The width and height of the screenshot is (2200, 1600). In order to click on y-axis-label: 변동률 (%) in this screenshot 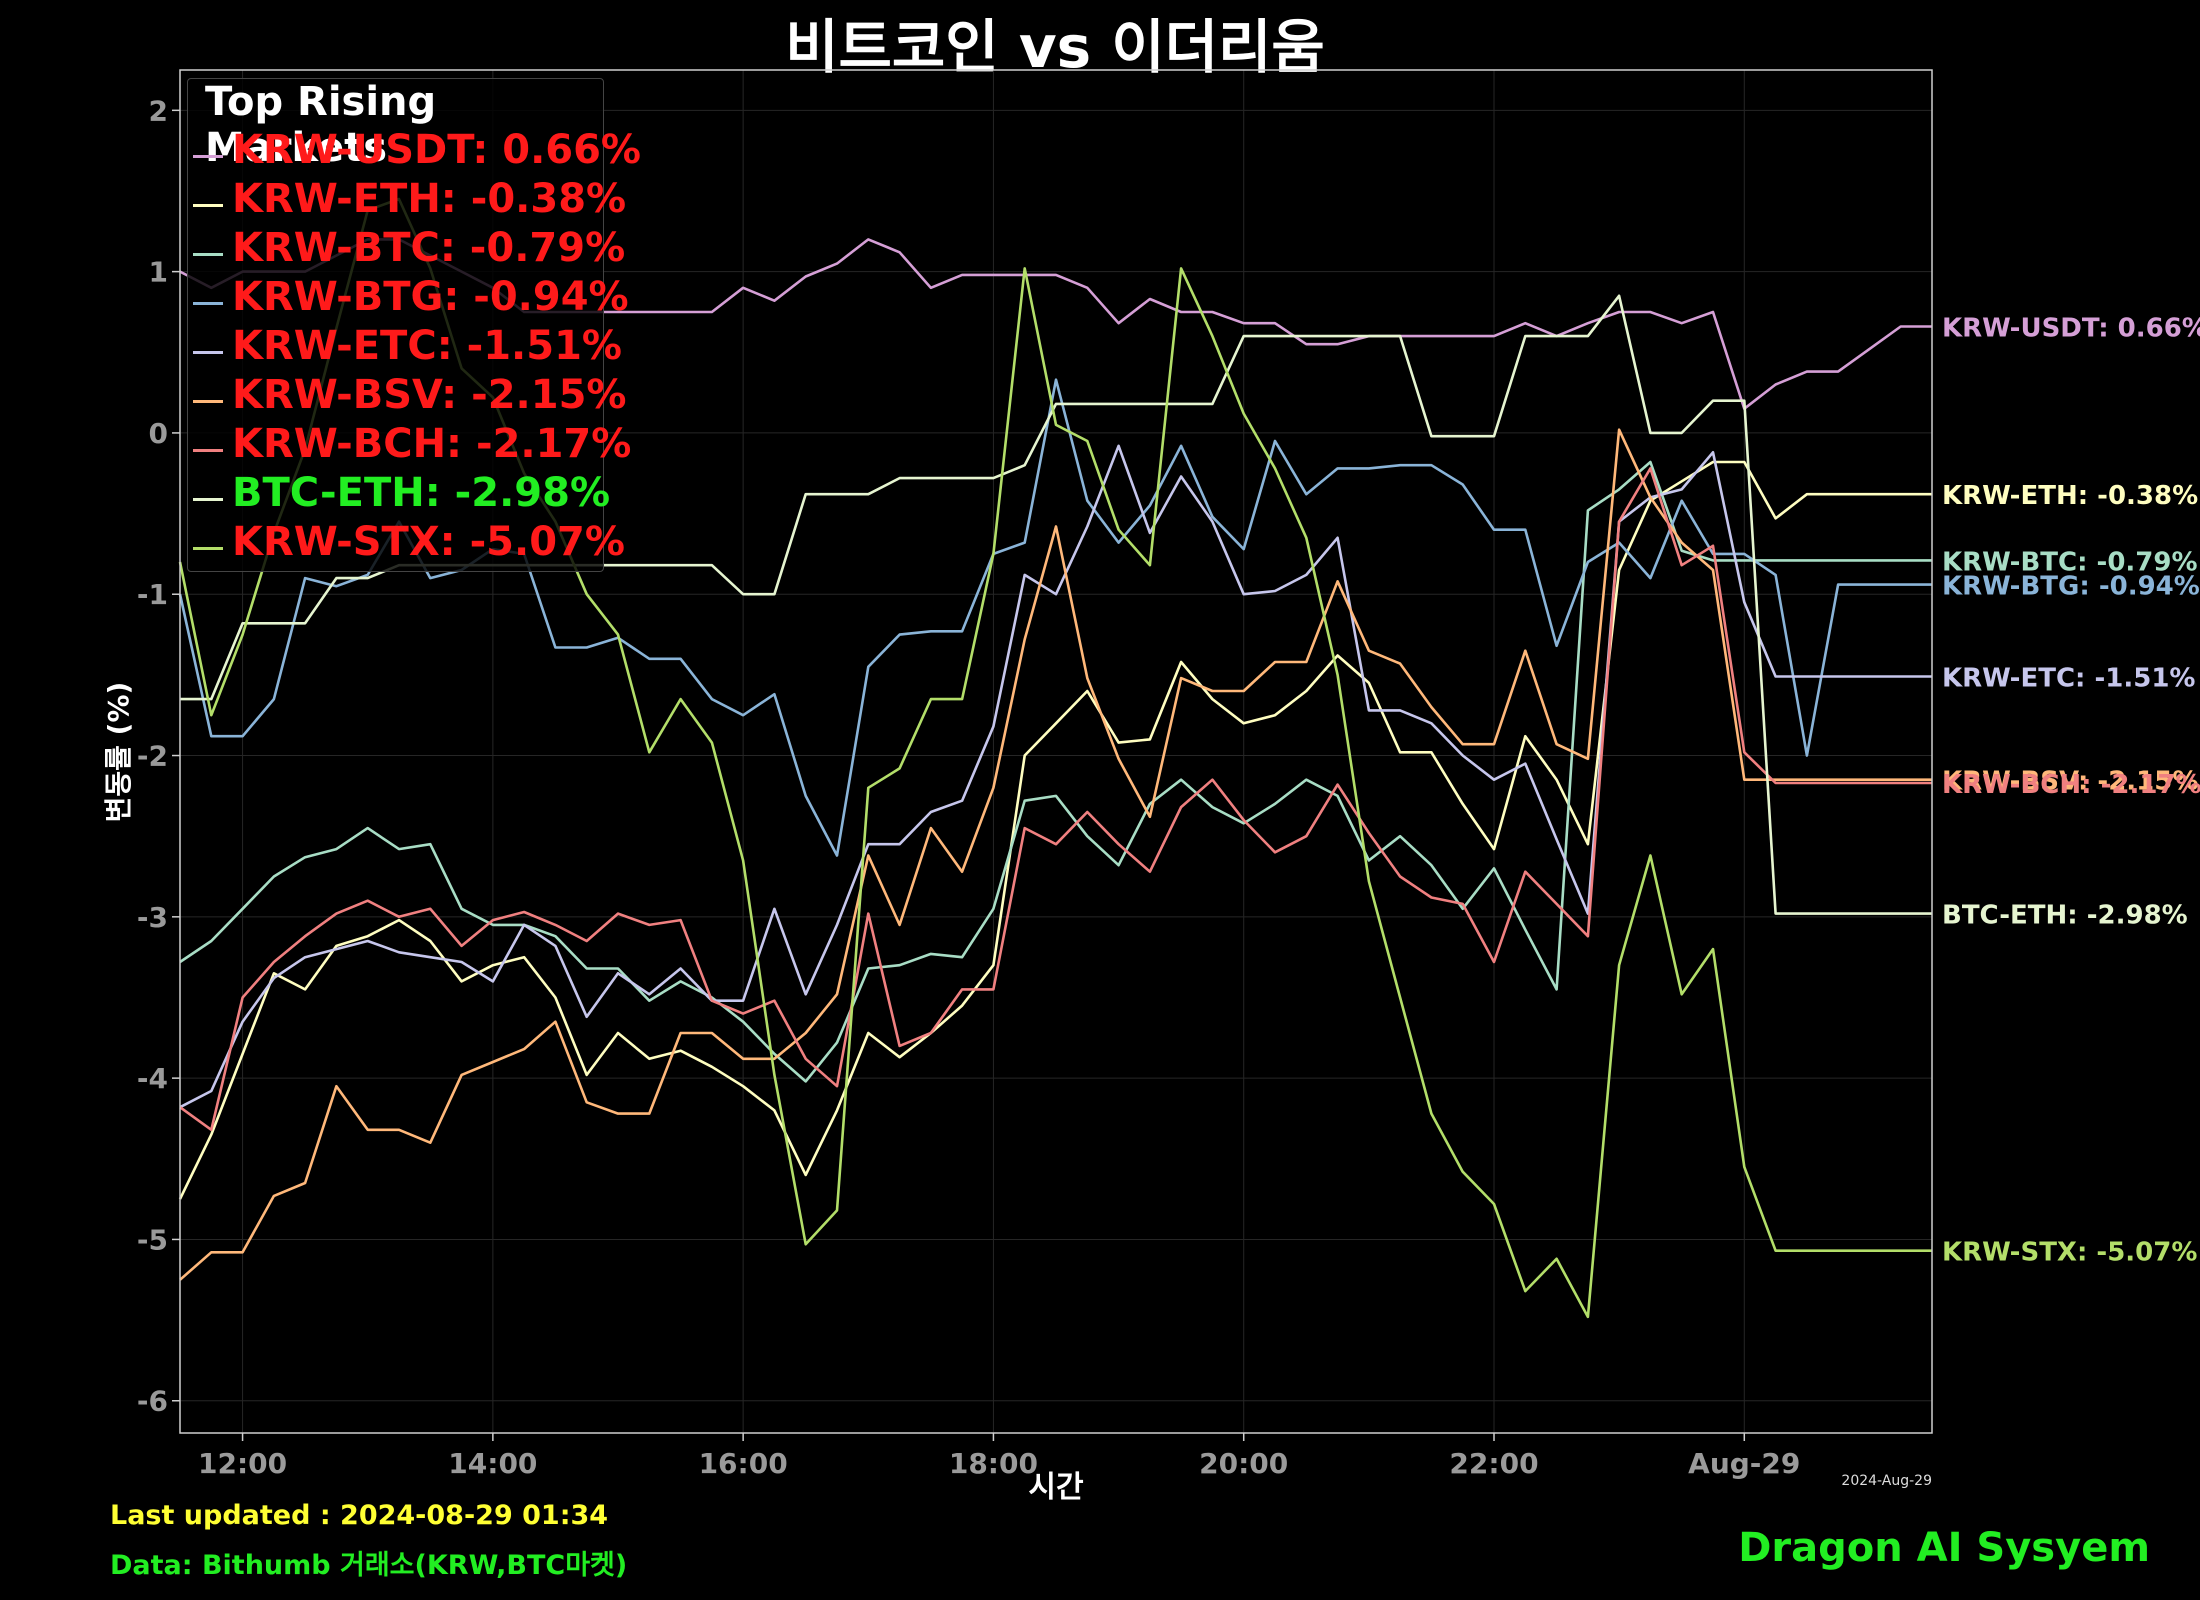, I will do `click(118, 752)`.